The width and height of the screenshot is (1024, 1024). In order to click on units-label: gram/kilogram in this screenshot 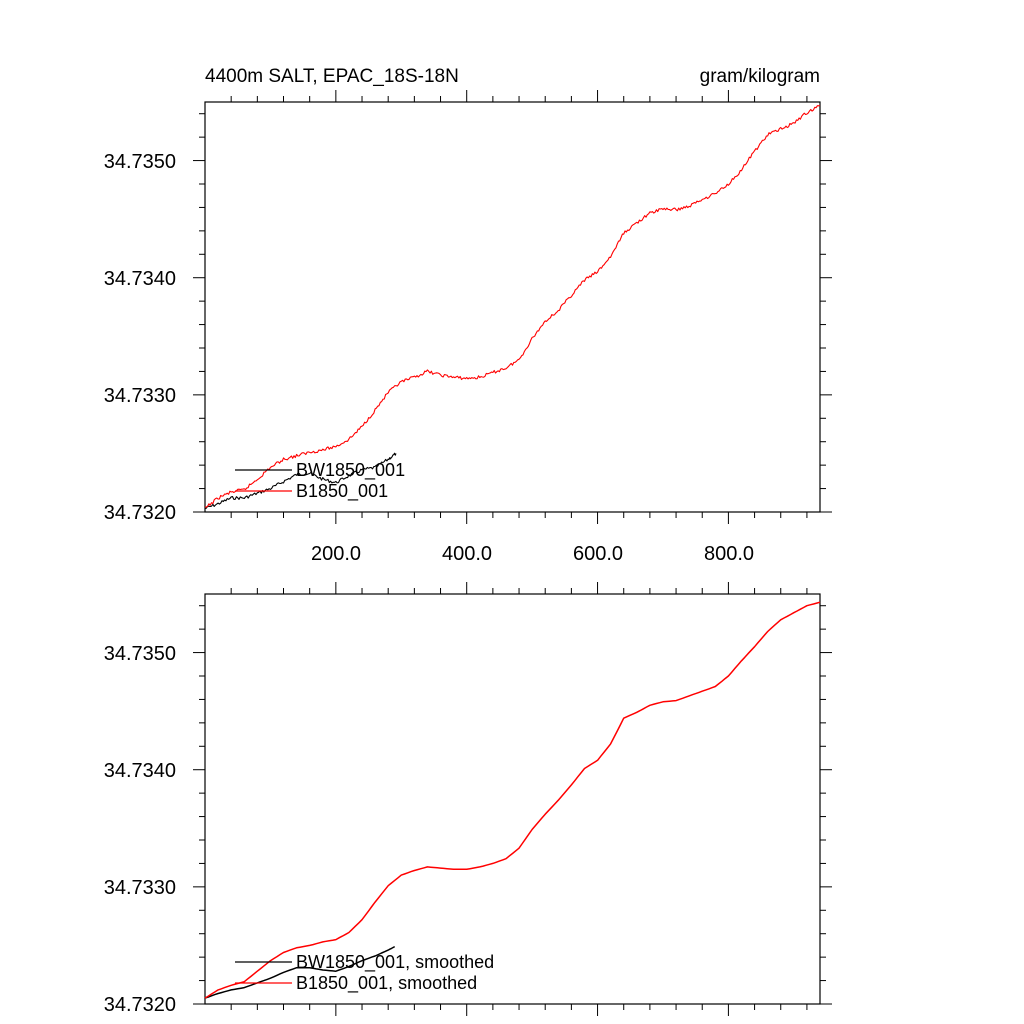, I will do `click(760, 76)`.